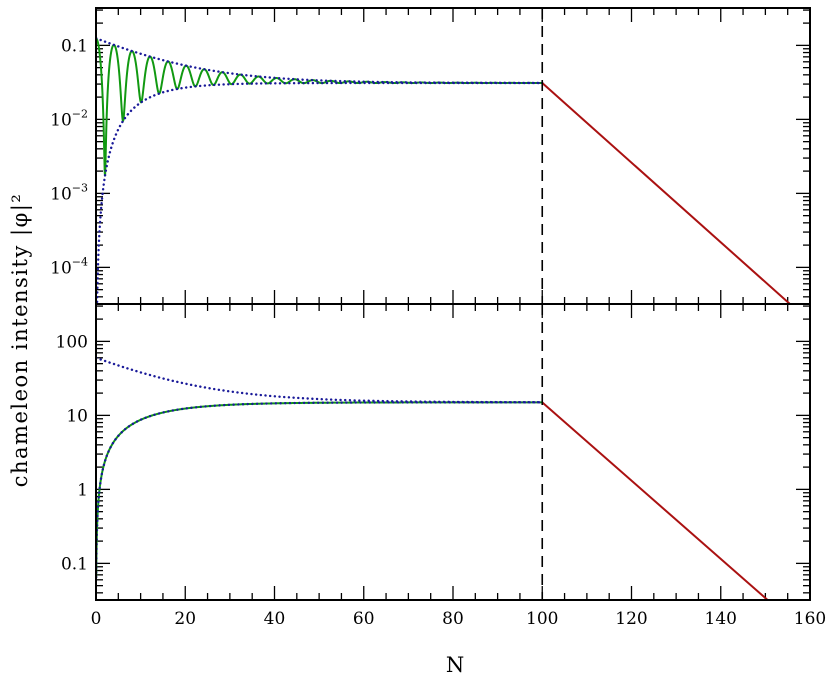 Image resolution: width=830 pixels, height=683 pixels. Describe the element at coordinates (364, 619) in the screenshot. I see `x-tick-label: 60` at that location.